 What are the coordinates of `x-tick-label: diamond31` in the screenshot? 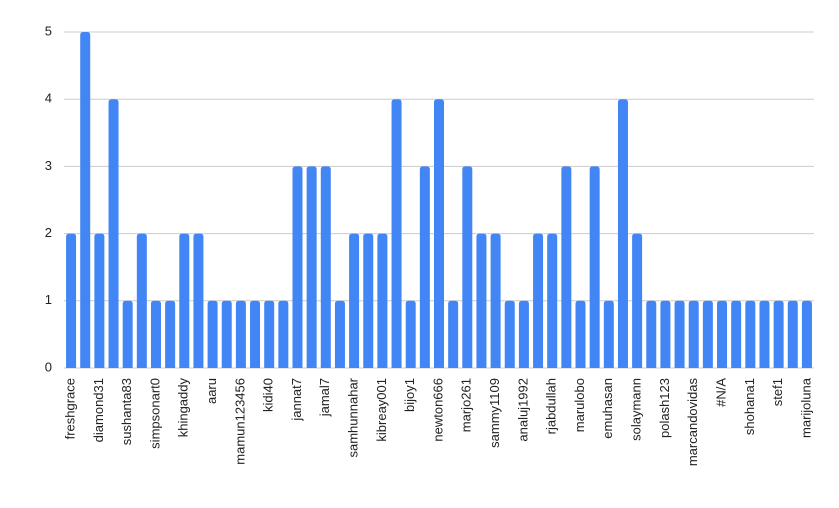 It's located at (98, 410).